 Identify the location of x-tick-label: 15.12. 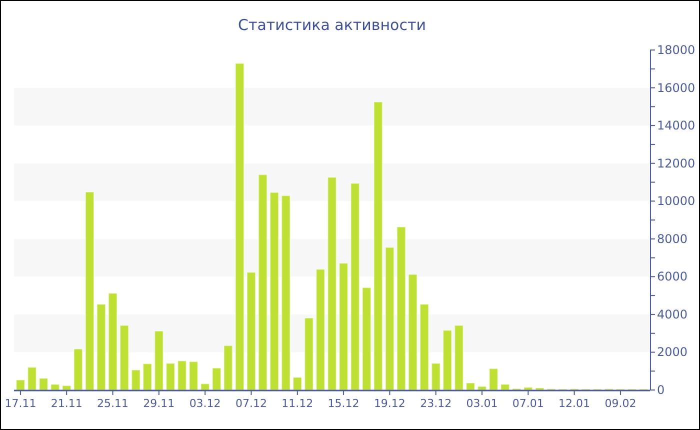
(344, 403).